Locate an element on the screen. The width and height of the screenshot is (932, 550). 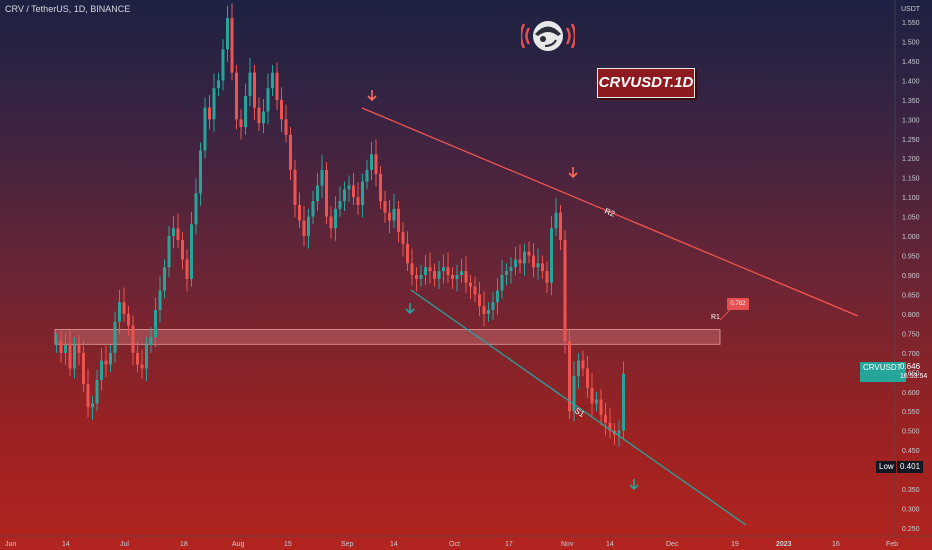
y-axis-unit: USDT is located at coordinates (911, 9).